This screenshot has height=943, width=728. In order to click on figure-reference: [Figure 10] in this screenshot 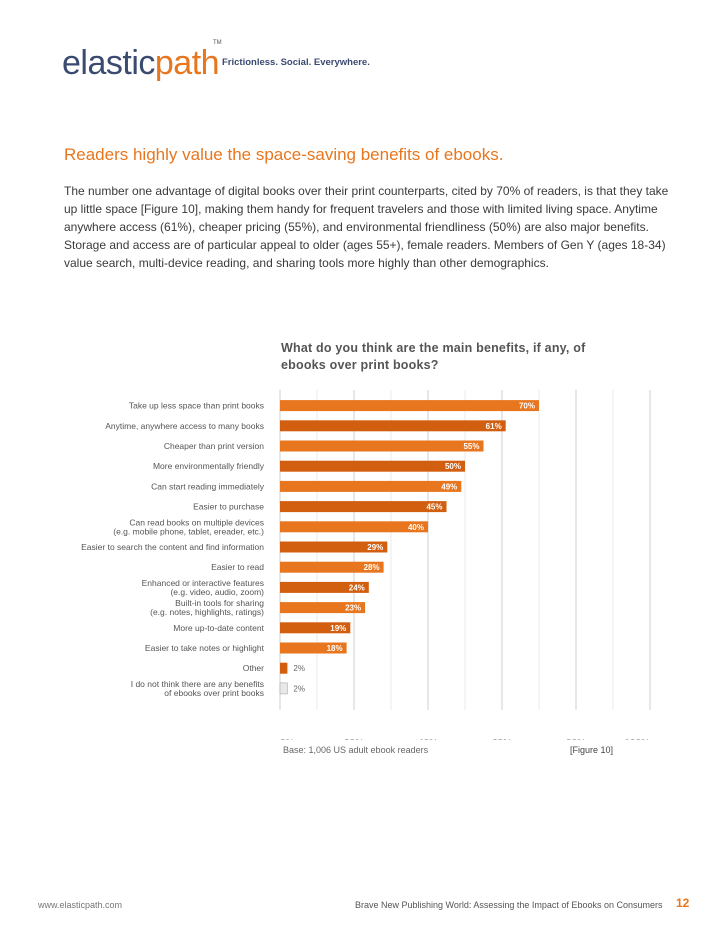, I will do `click(592, 750)`.